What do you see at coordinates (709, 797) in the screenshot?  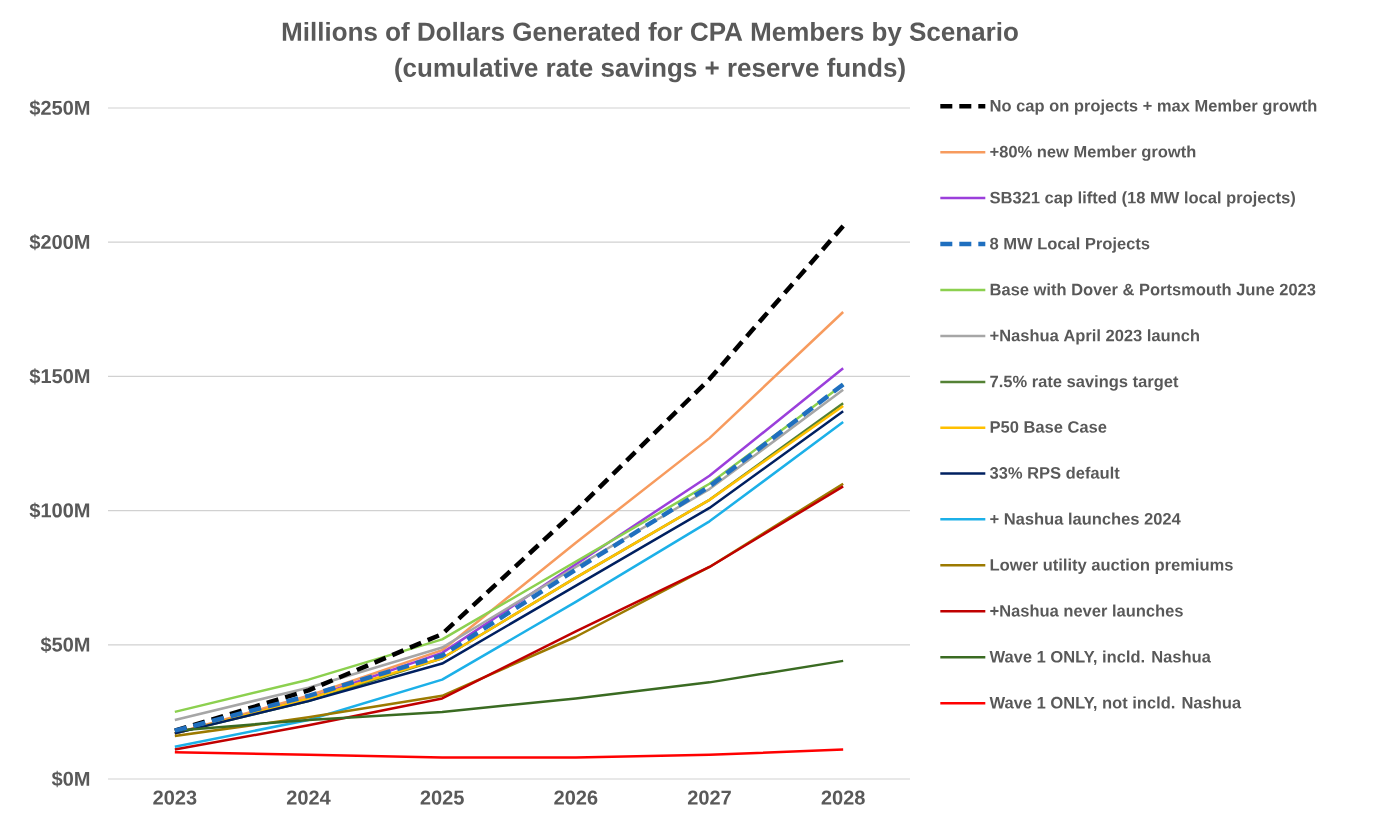 I see `x-tick-label: 2027` at bounding box center [709, 797].